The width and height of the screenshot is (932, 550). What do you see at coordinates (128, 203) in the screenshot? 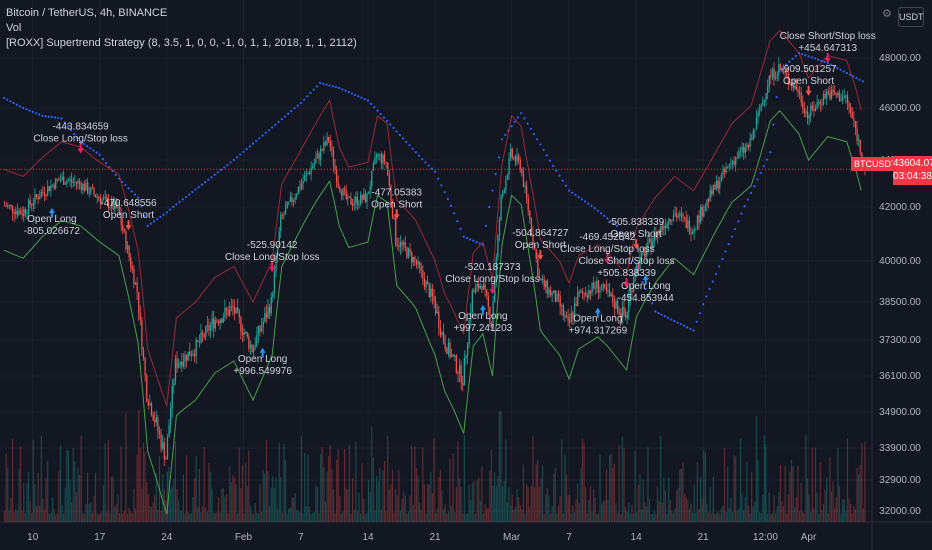
I see `trade-label: -470.648556` at bounding box center [128, 203].